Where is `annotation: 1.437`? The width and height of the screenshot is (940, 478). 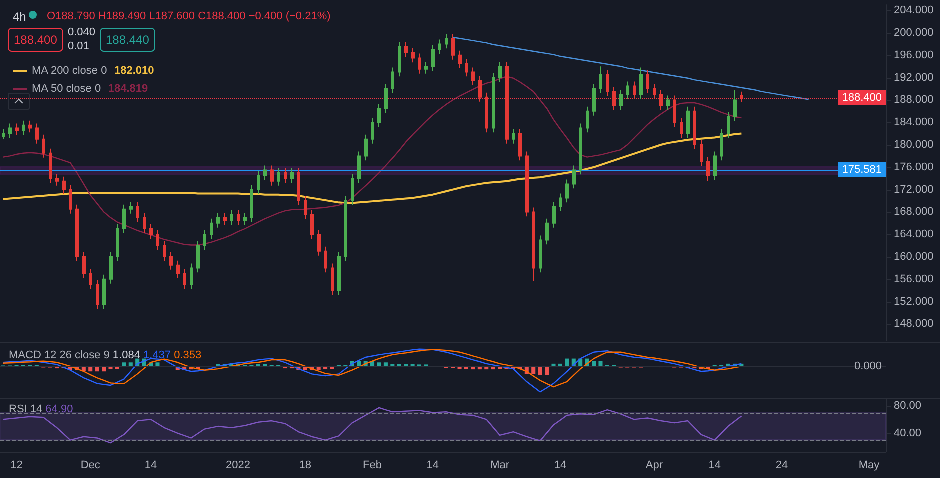 annotation: 1.437 is located at coordinates (158, 356).